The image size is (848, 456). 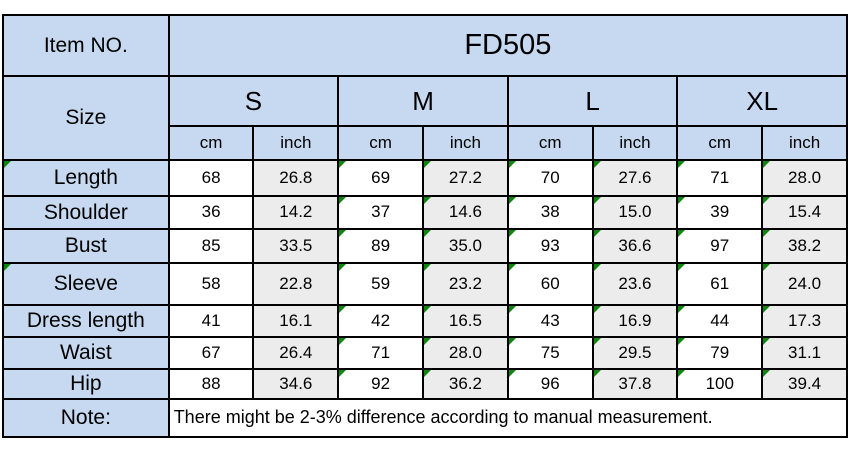 I want to click on row-label: Bust, so click(x=86, y=246).